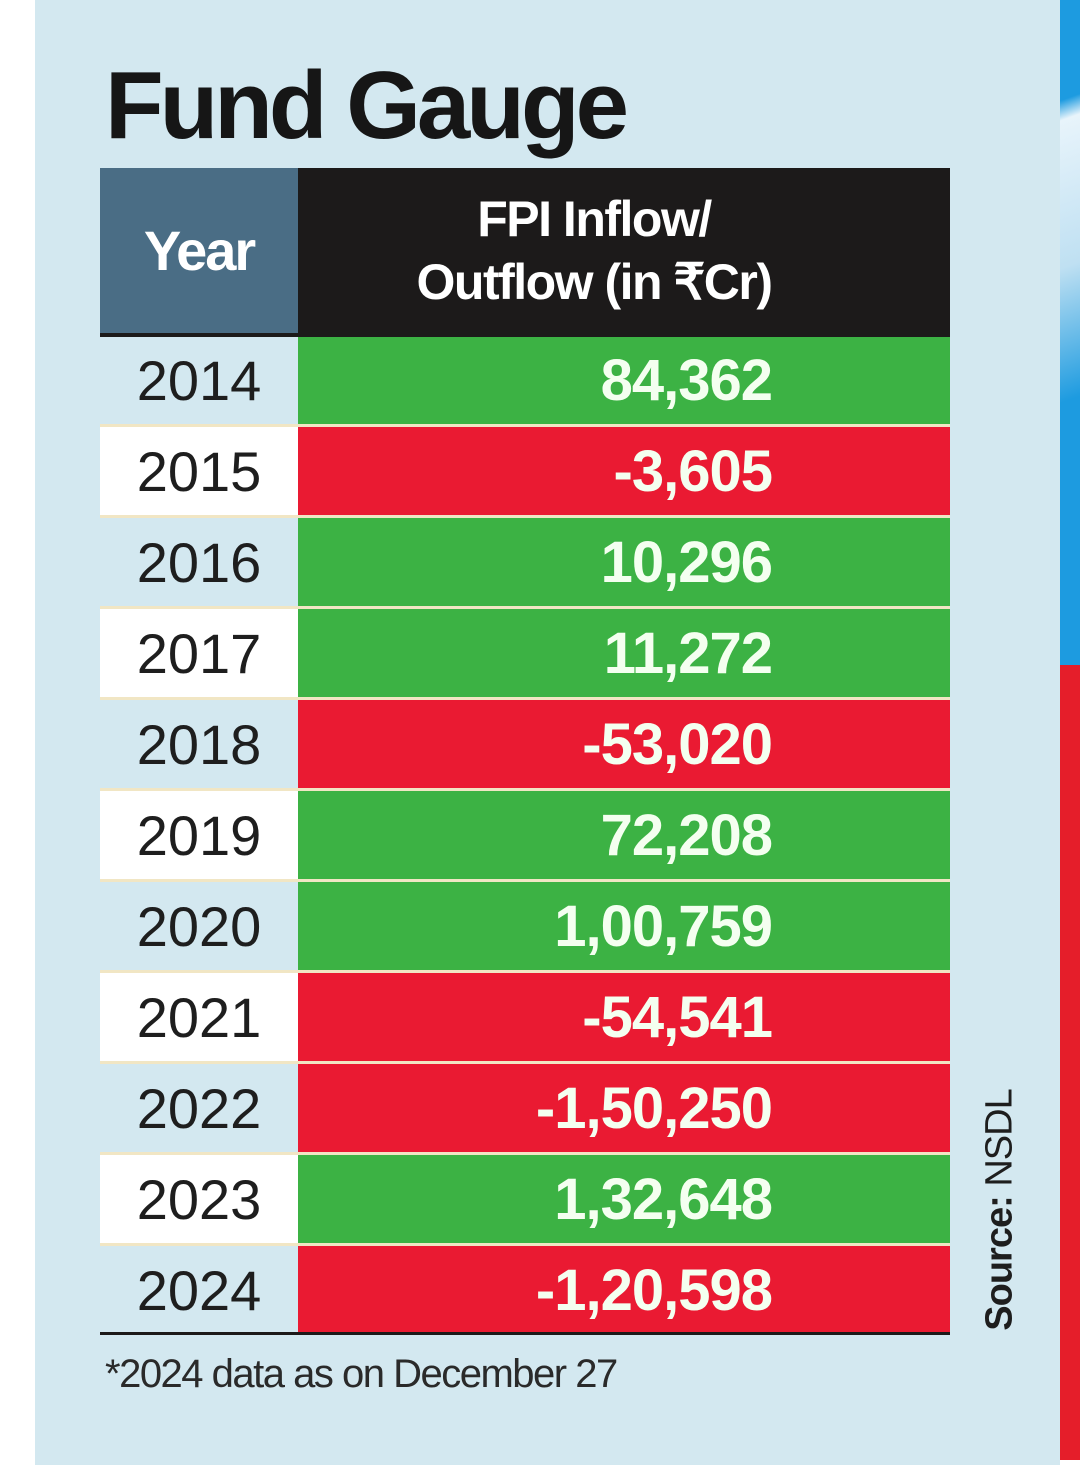 Image resolution: width=1080 pixels, height=1475 pixels. I want to click on table-row: 2017 11,272, so click(525, 651).